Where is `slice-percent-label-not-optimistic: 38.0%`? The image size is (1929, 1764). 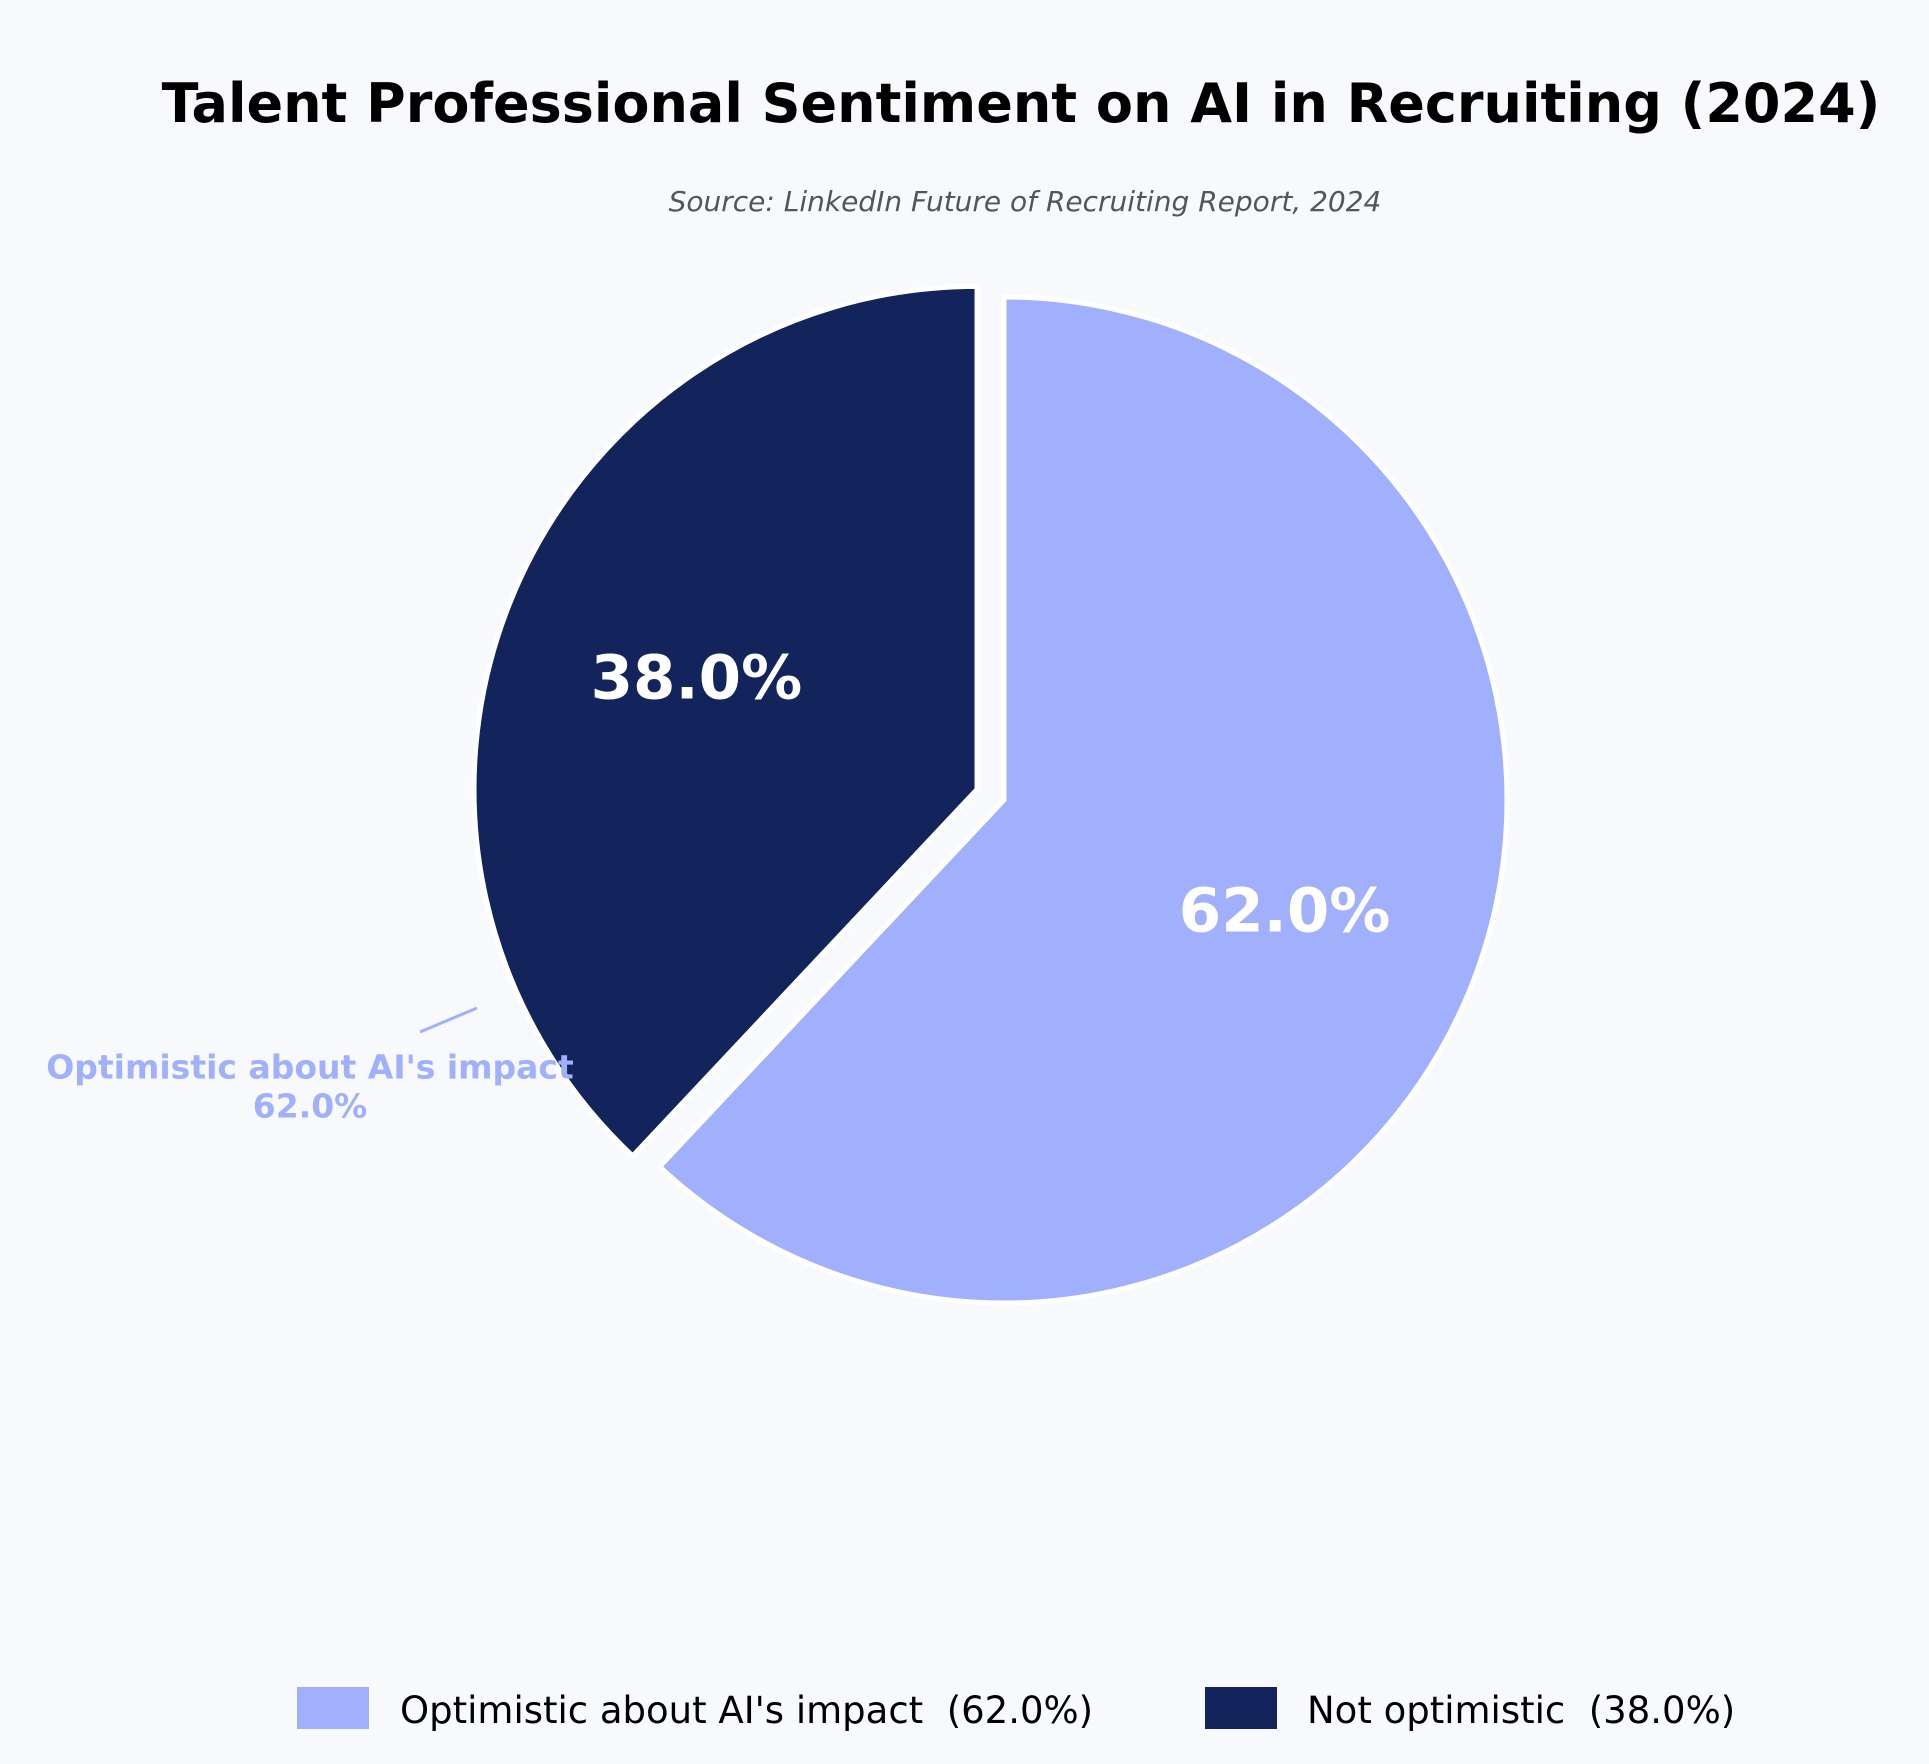 slice-percent-label-not-optimistic: 38.0% is located at coordinates (697, 678).